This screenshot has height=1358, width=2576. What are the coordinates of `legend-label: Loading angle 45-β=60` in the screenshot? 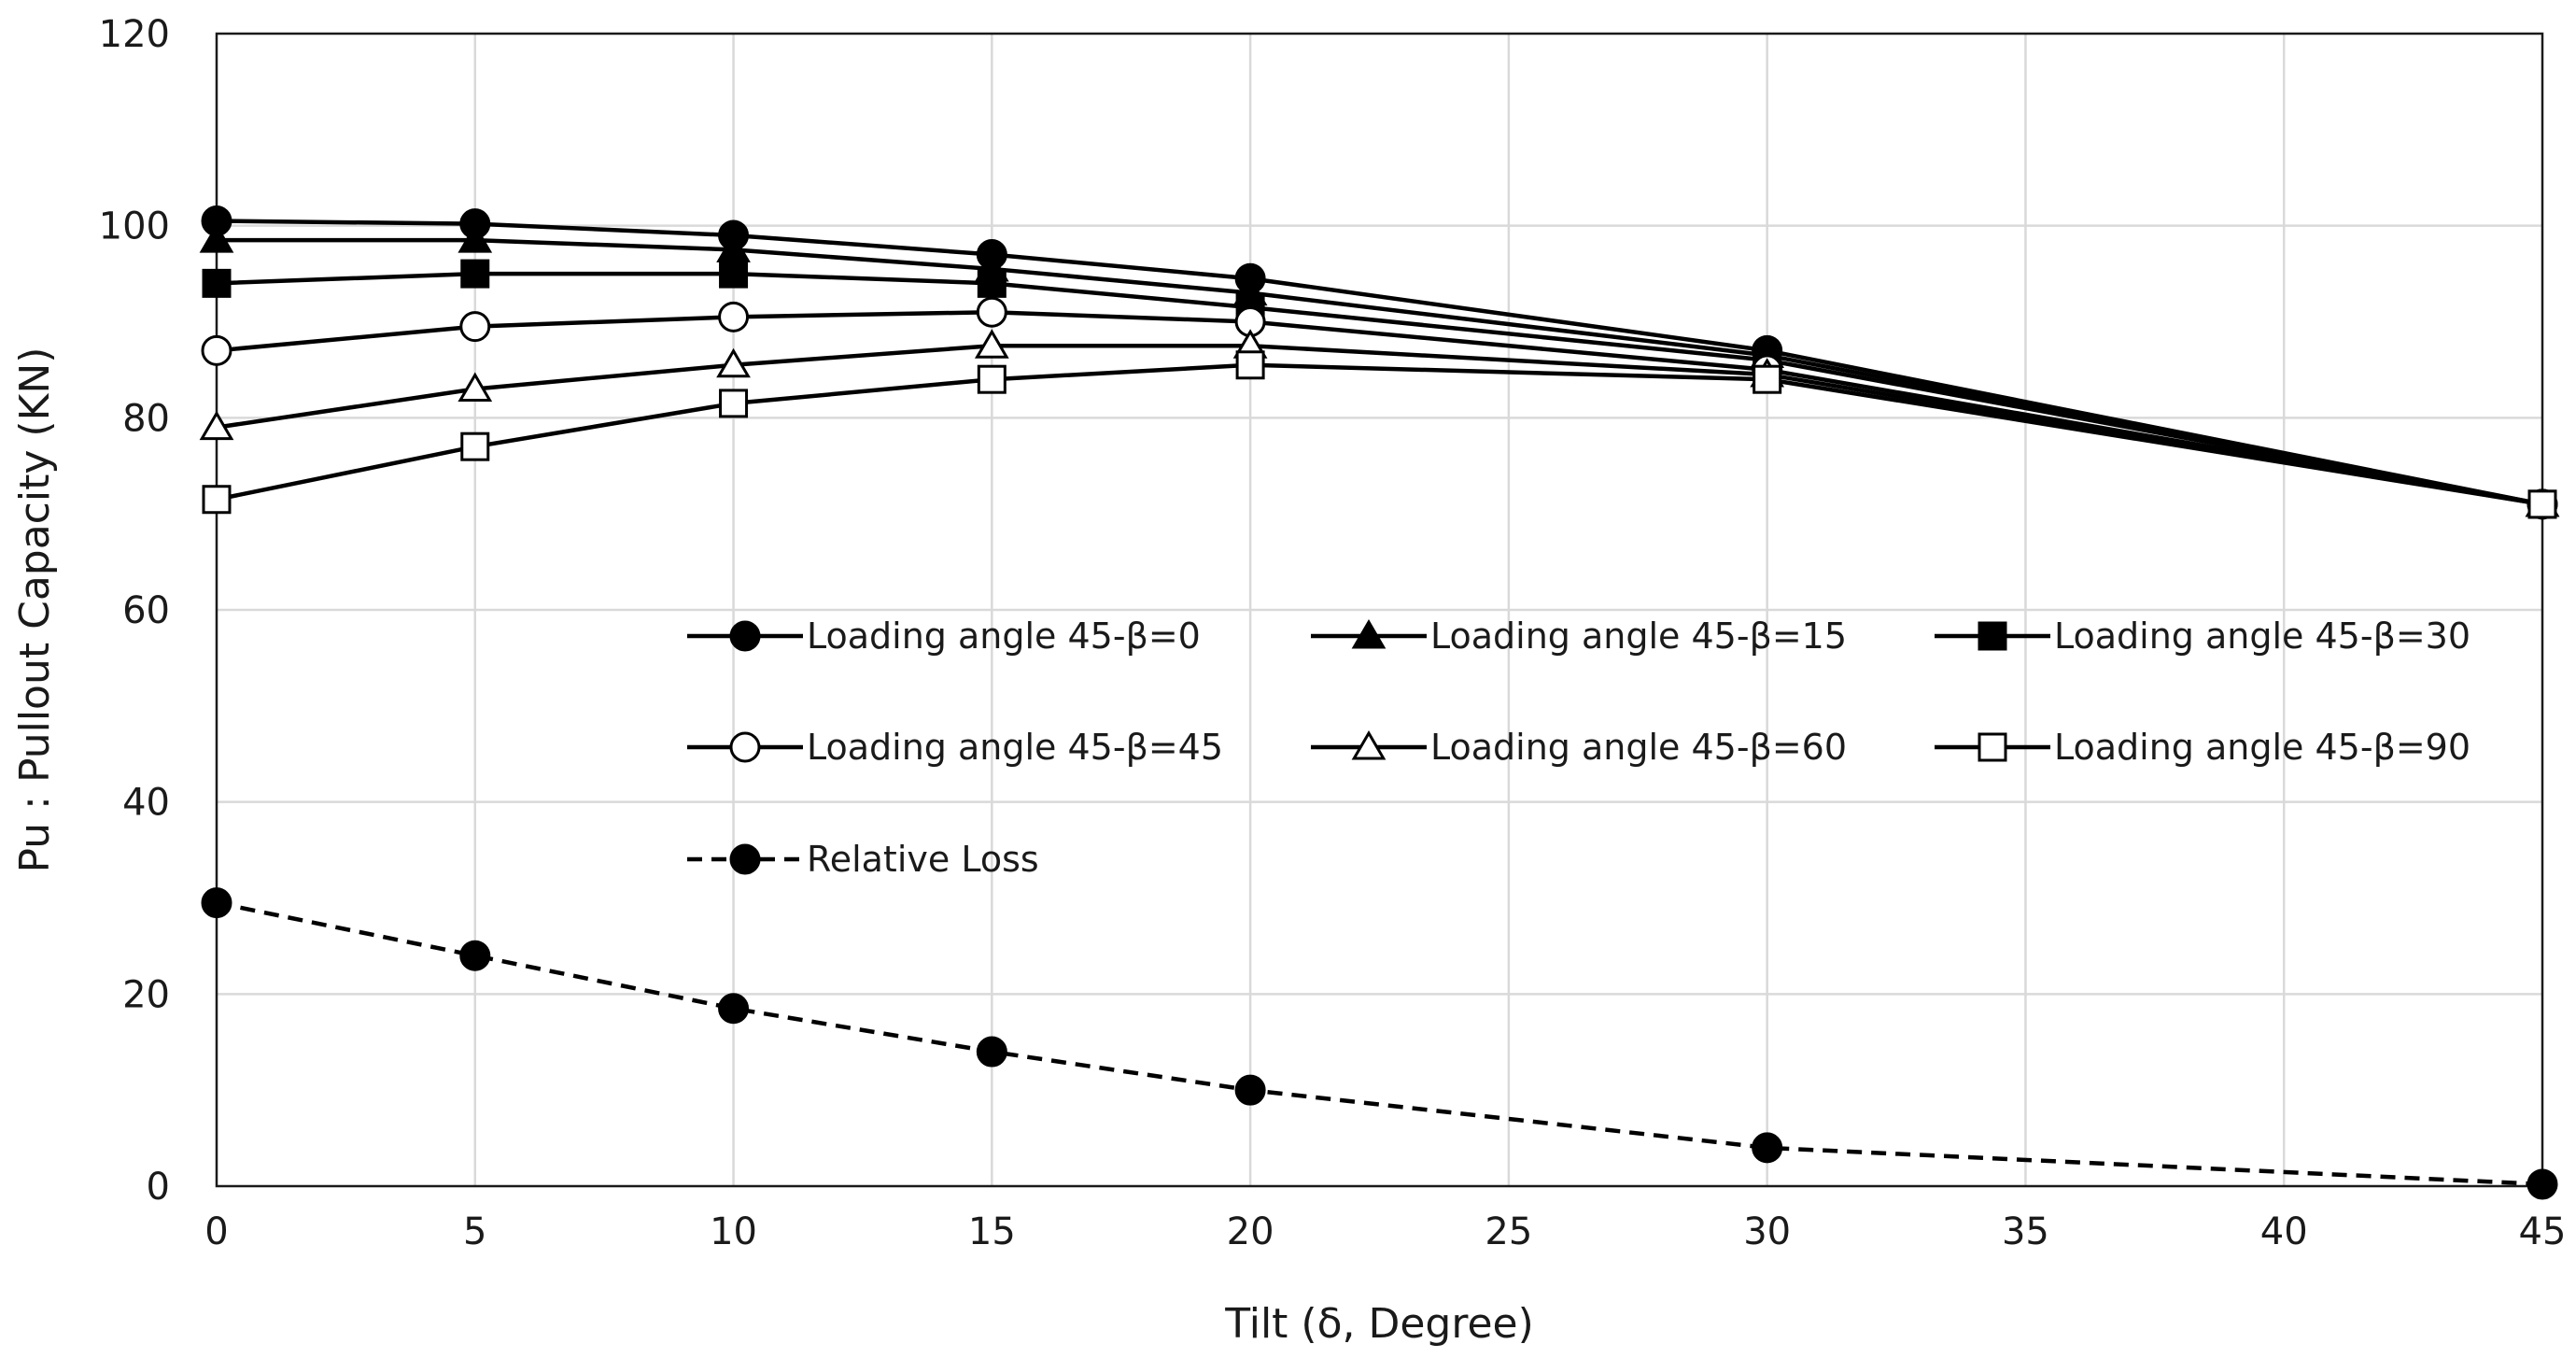 It's located at (1638, 747).